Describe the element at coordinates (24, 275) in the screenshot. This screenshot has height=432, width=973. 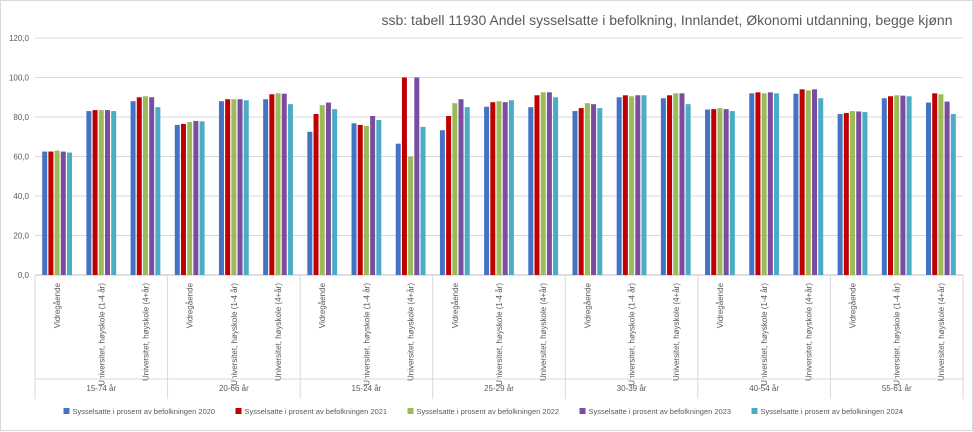
I see `y-tick-label: 0,0` at that location.